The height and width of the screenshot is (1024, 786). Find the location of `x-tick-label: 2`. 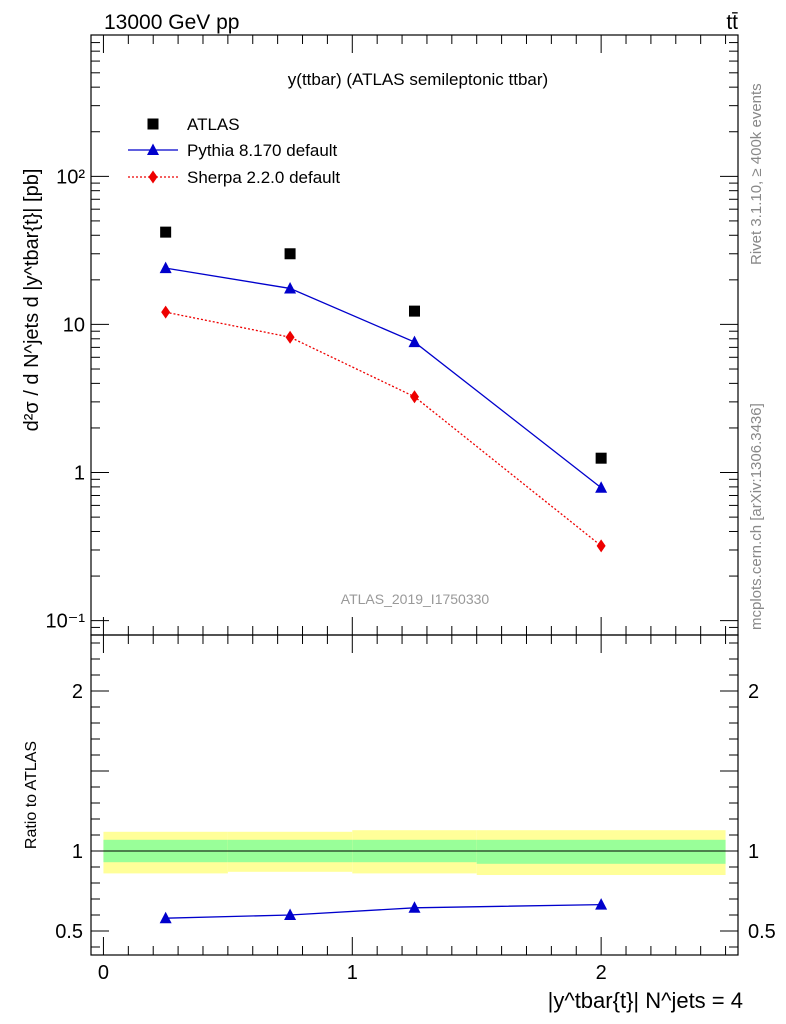

x-tick-label: 2 is located at coordinates (601, 973).